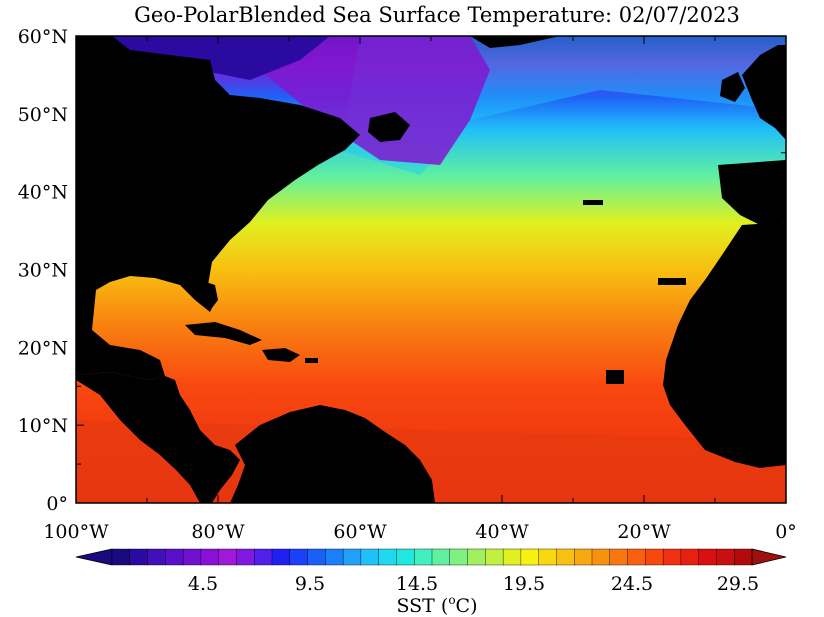 This screenshot has height=617, width=824. I want to click on land-azores, so click(593, 202).